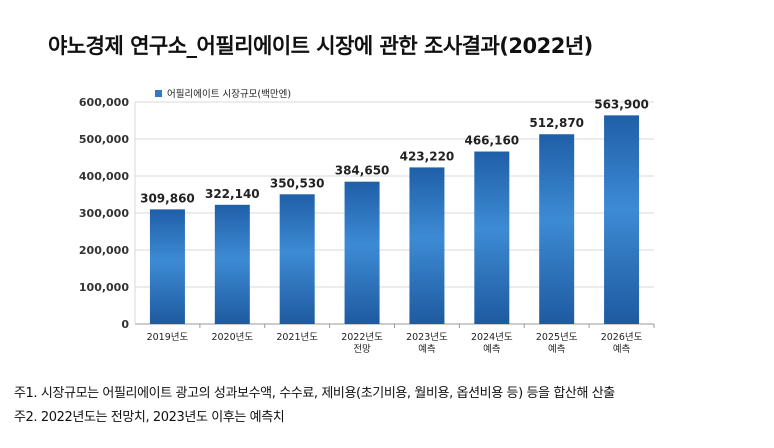 Image resolution: width=774 pixels, height=448 pixels. What do you see at coordinates (104, 139) in the screenshot?
I see `y-tick-label: 500,000` at bounding box center [104, 139].